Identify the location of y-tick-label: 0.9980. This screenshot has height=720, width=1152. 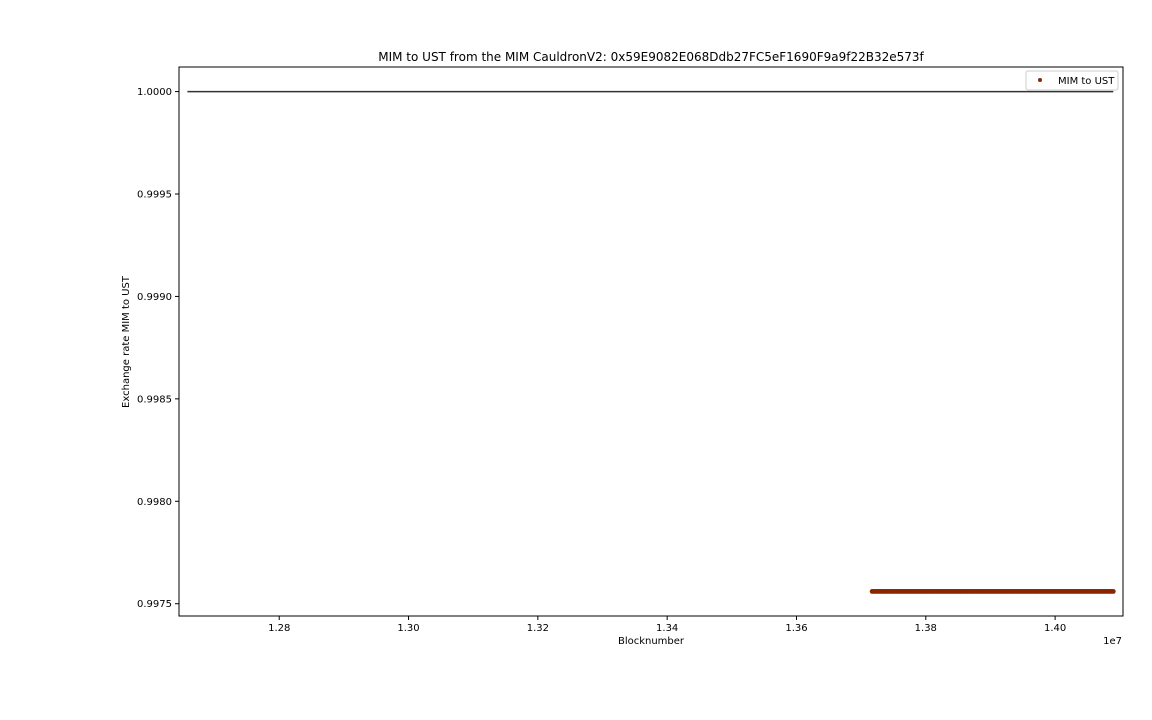
(154, 502).